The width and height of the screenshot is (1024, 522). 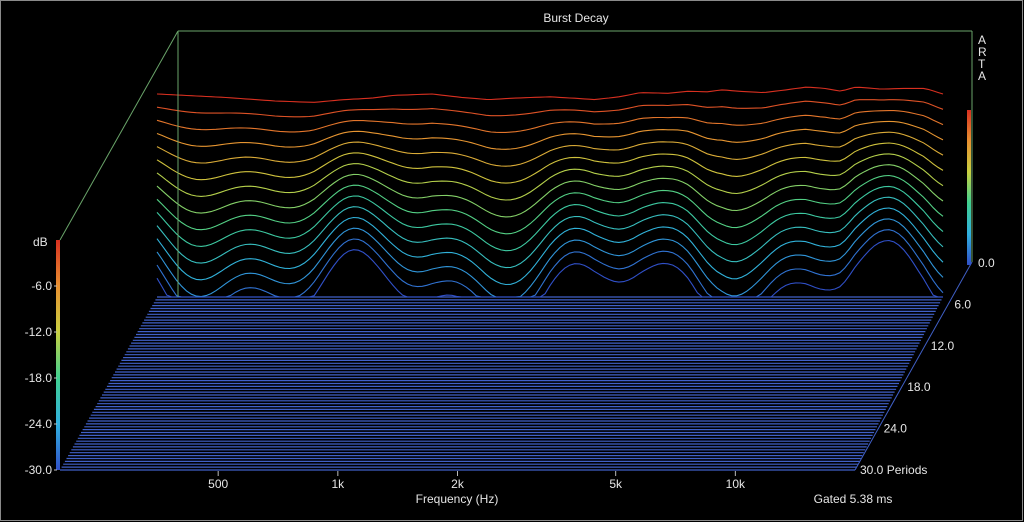 I want to click on z-tick-label: -12.0, so click(x=39, y=332).